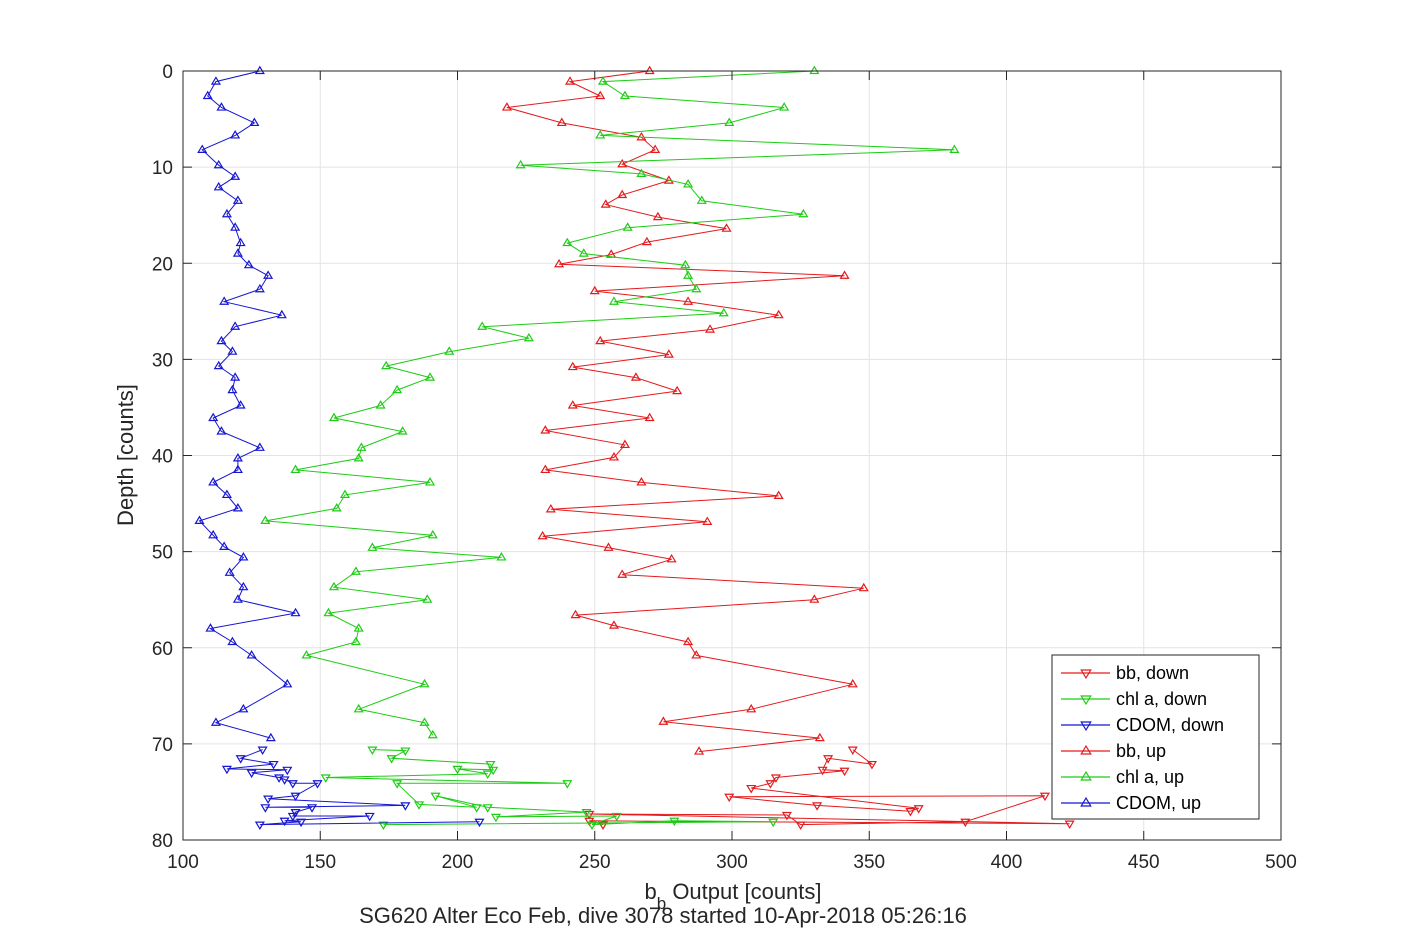 This screenshot has height=945, width=1417. Describe the element at coordinates (162, 649) in the screenshot. I see `y-tick-label: 60` at that location.